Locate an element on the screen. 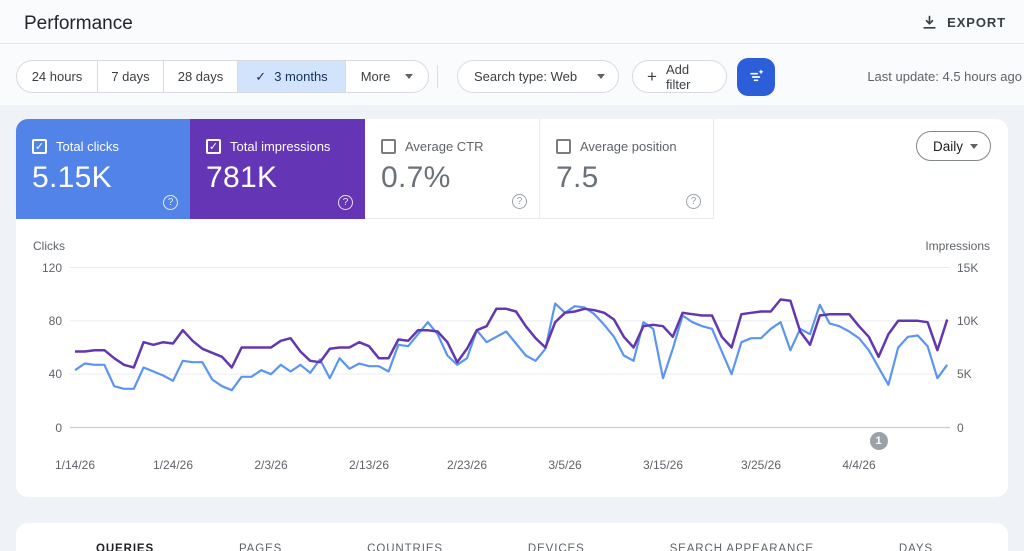  date-range-filter-group: 24 hours 7 days 28 days ✓ 3 months More is located at coordinates (222, 76).